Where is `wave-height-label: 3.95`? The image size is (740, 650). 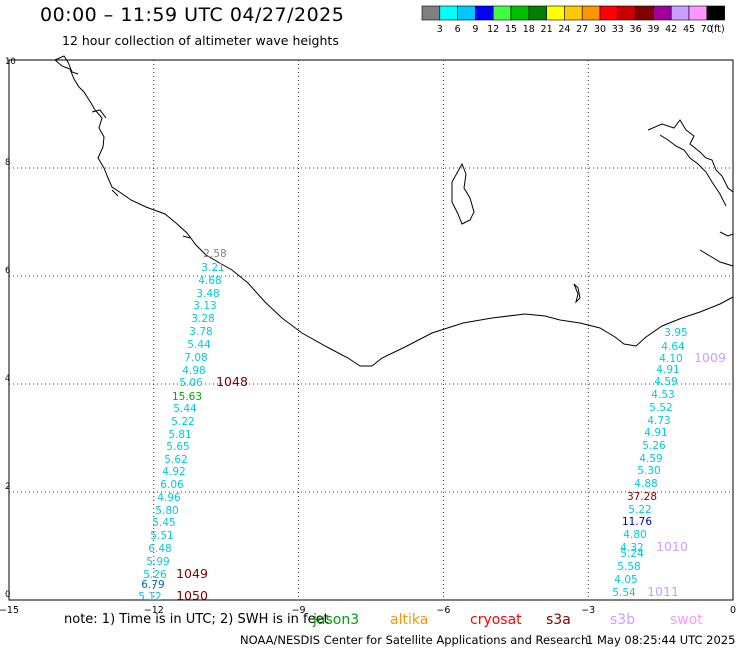 wave-height-label: 3.95 is located at coordinates (675, 333).